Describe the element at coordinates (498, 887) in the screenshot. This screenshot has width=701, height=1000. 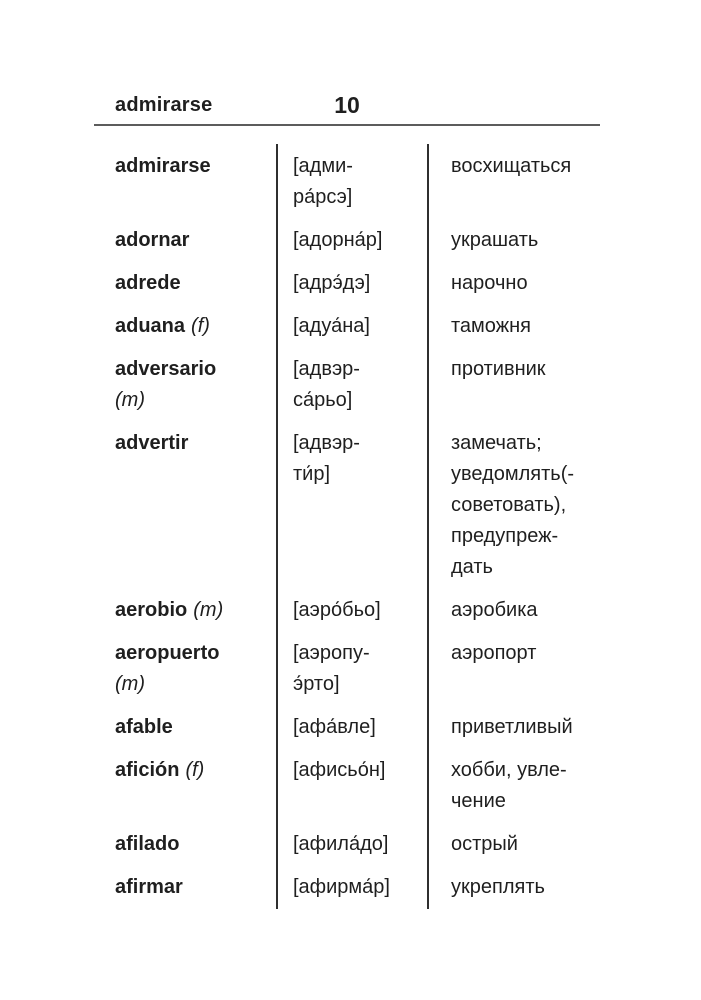
I see `translation-cell: укреплять` at that location.